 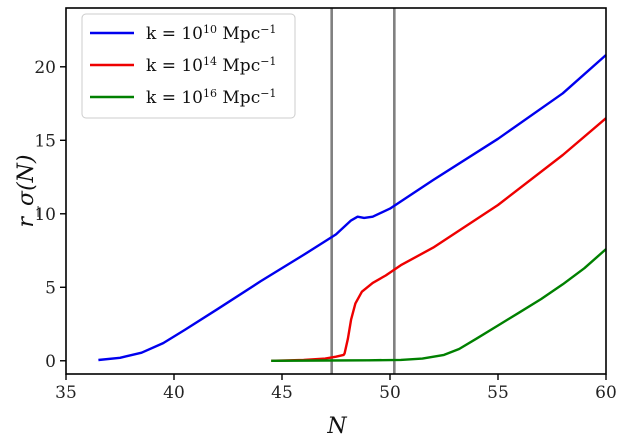 I want to click on y-tick-label: 10, so click(x=45, y=215).